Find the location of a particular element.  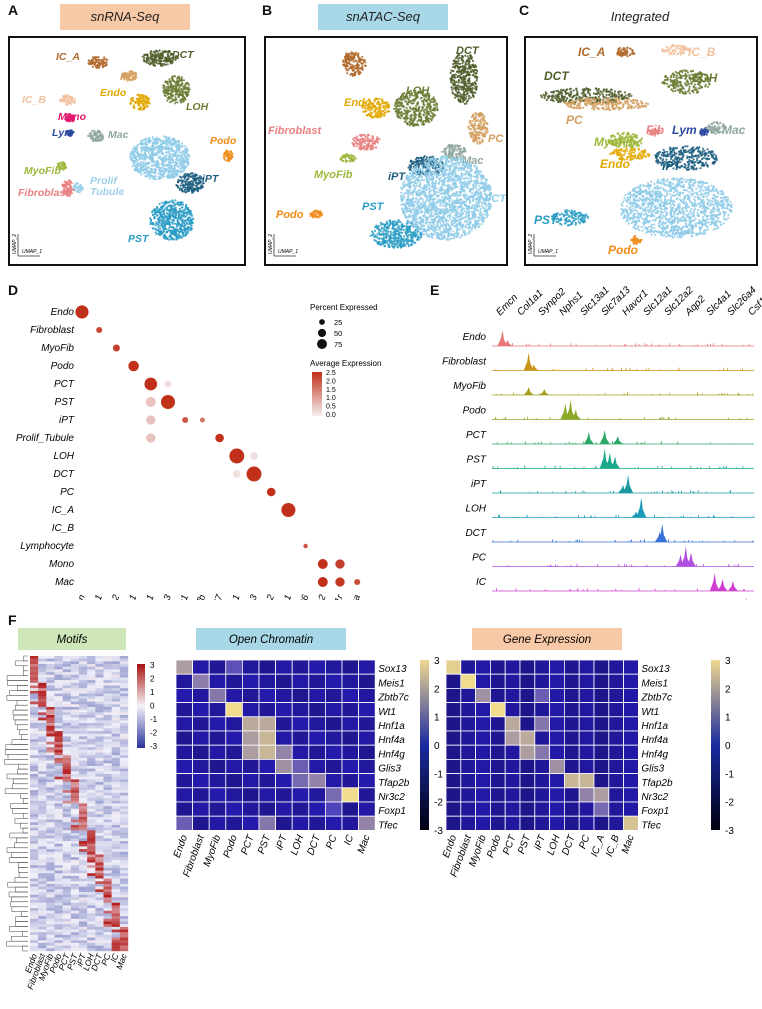

cluster-podo is located at coordinates (316, 214).